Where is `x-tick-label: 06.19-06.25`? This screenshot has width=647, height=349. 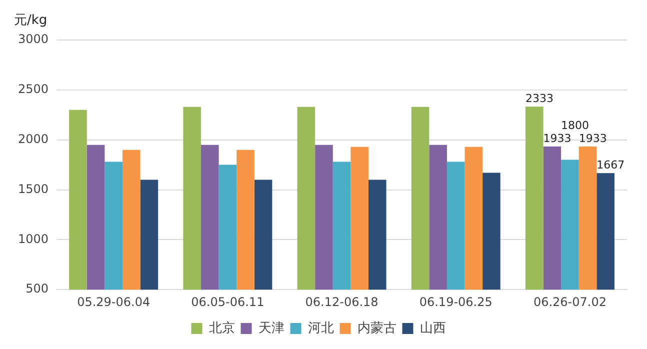
x-tick-label: 06.19-06.25 is located at coordinates (455, 301).